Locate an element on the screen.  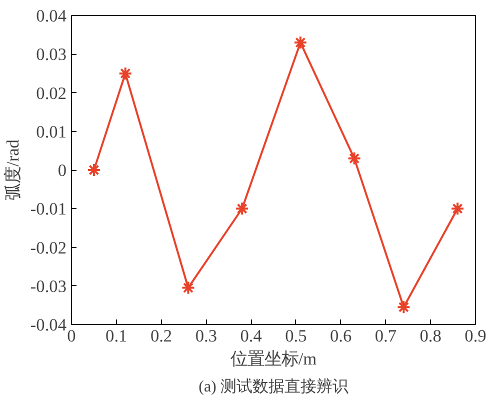
y-tick-label: 0.03 is located at coordinates (51, 54).